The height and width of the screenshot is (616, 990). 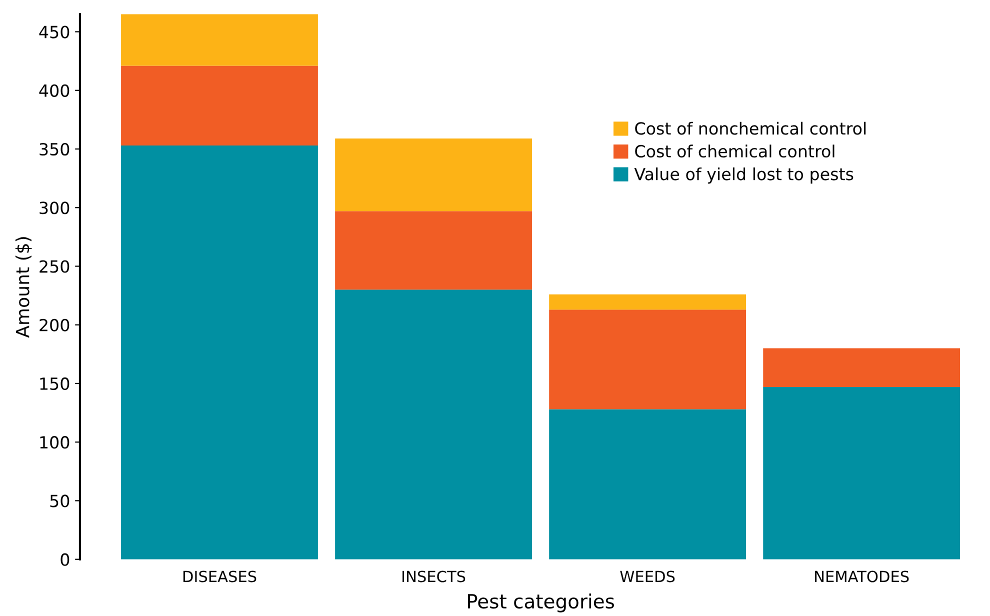 What do you see at coordinates (55, 149) in the screenshot?
I see `y-tick-label: 350` at bounding box center [55, 149].